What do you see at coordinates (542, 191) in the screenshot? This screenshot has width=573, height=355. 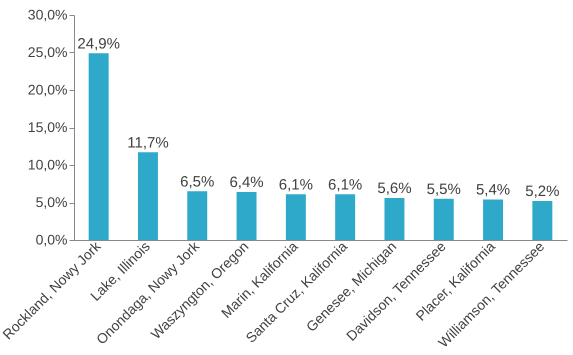 I see `data-label: 5,2%` at bounding box center [542, 191].